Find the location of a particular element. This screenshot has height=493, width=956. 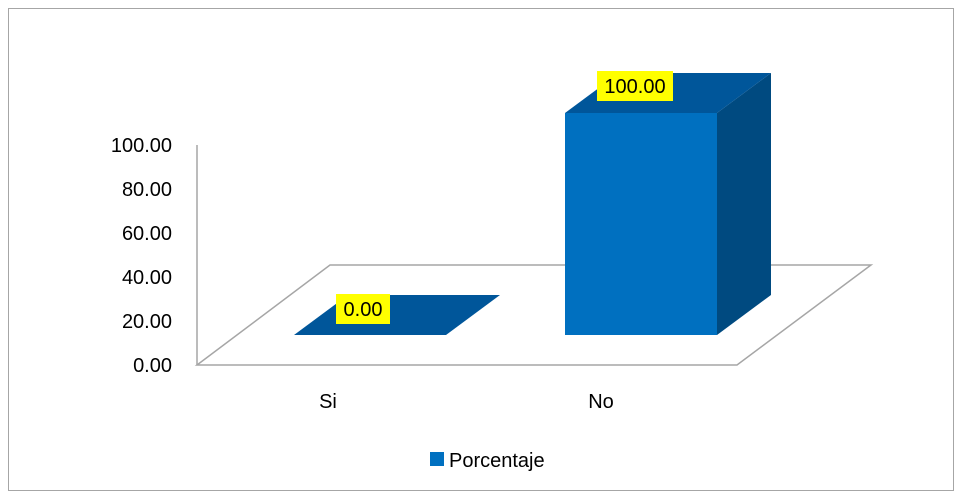

y-tick-label: 60.00 is located at coordinates (147, 234).